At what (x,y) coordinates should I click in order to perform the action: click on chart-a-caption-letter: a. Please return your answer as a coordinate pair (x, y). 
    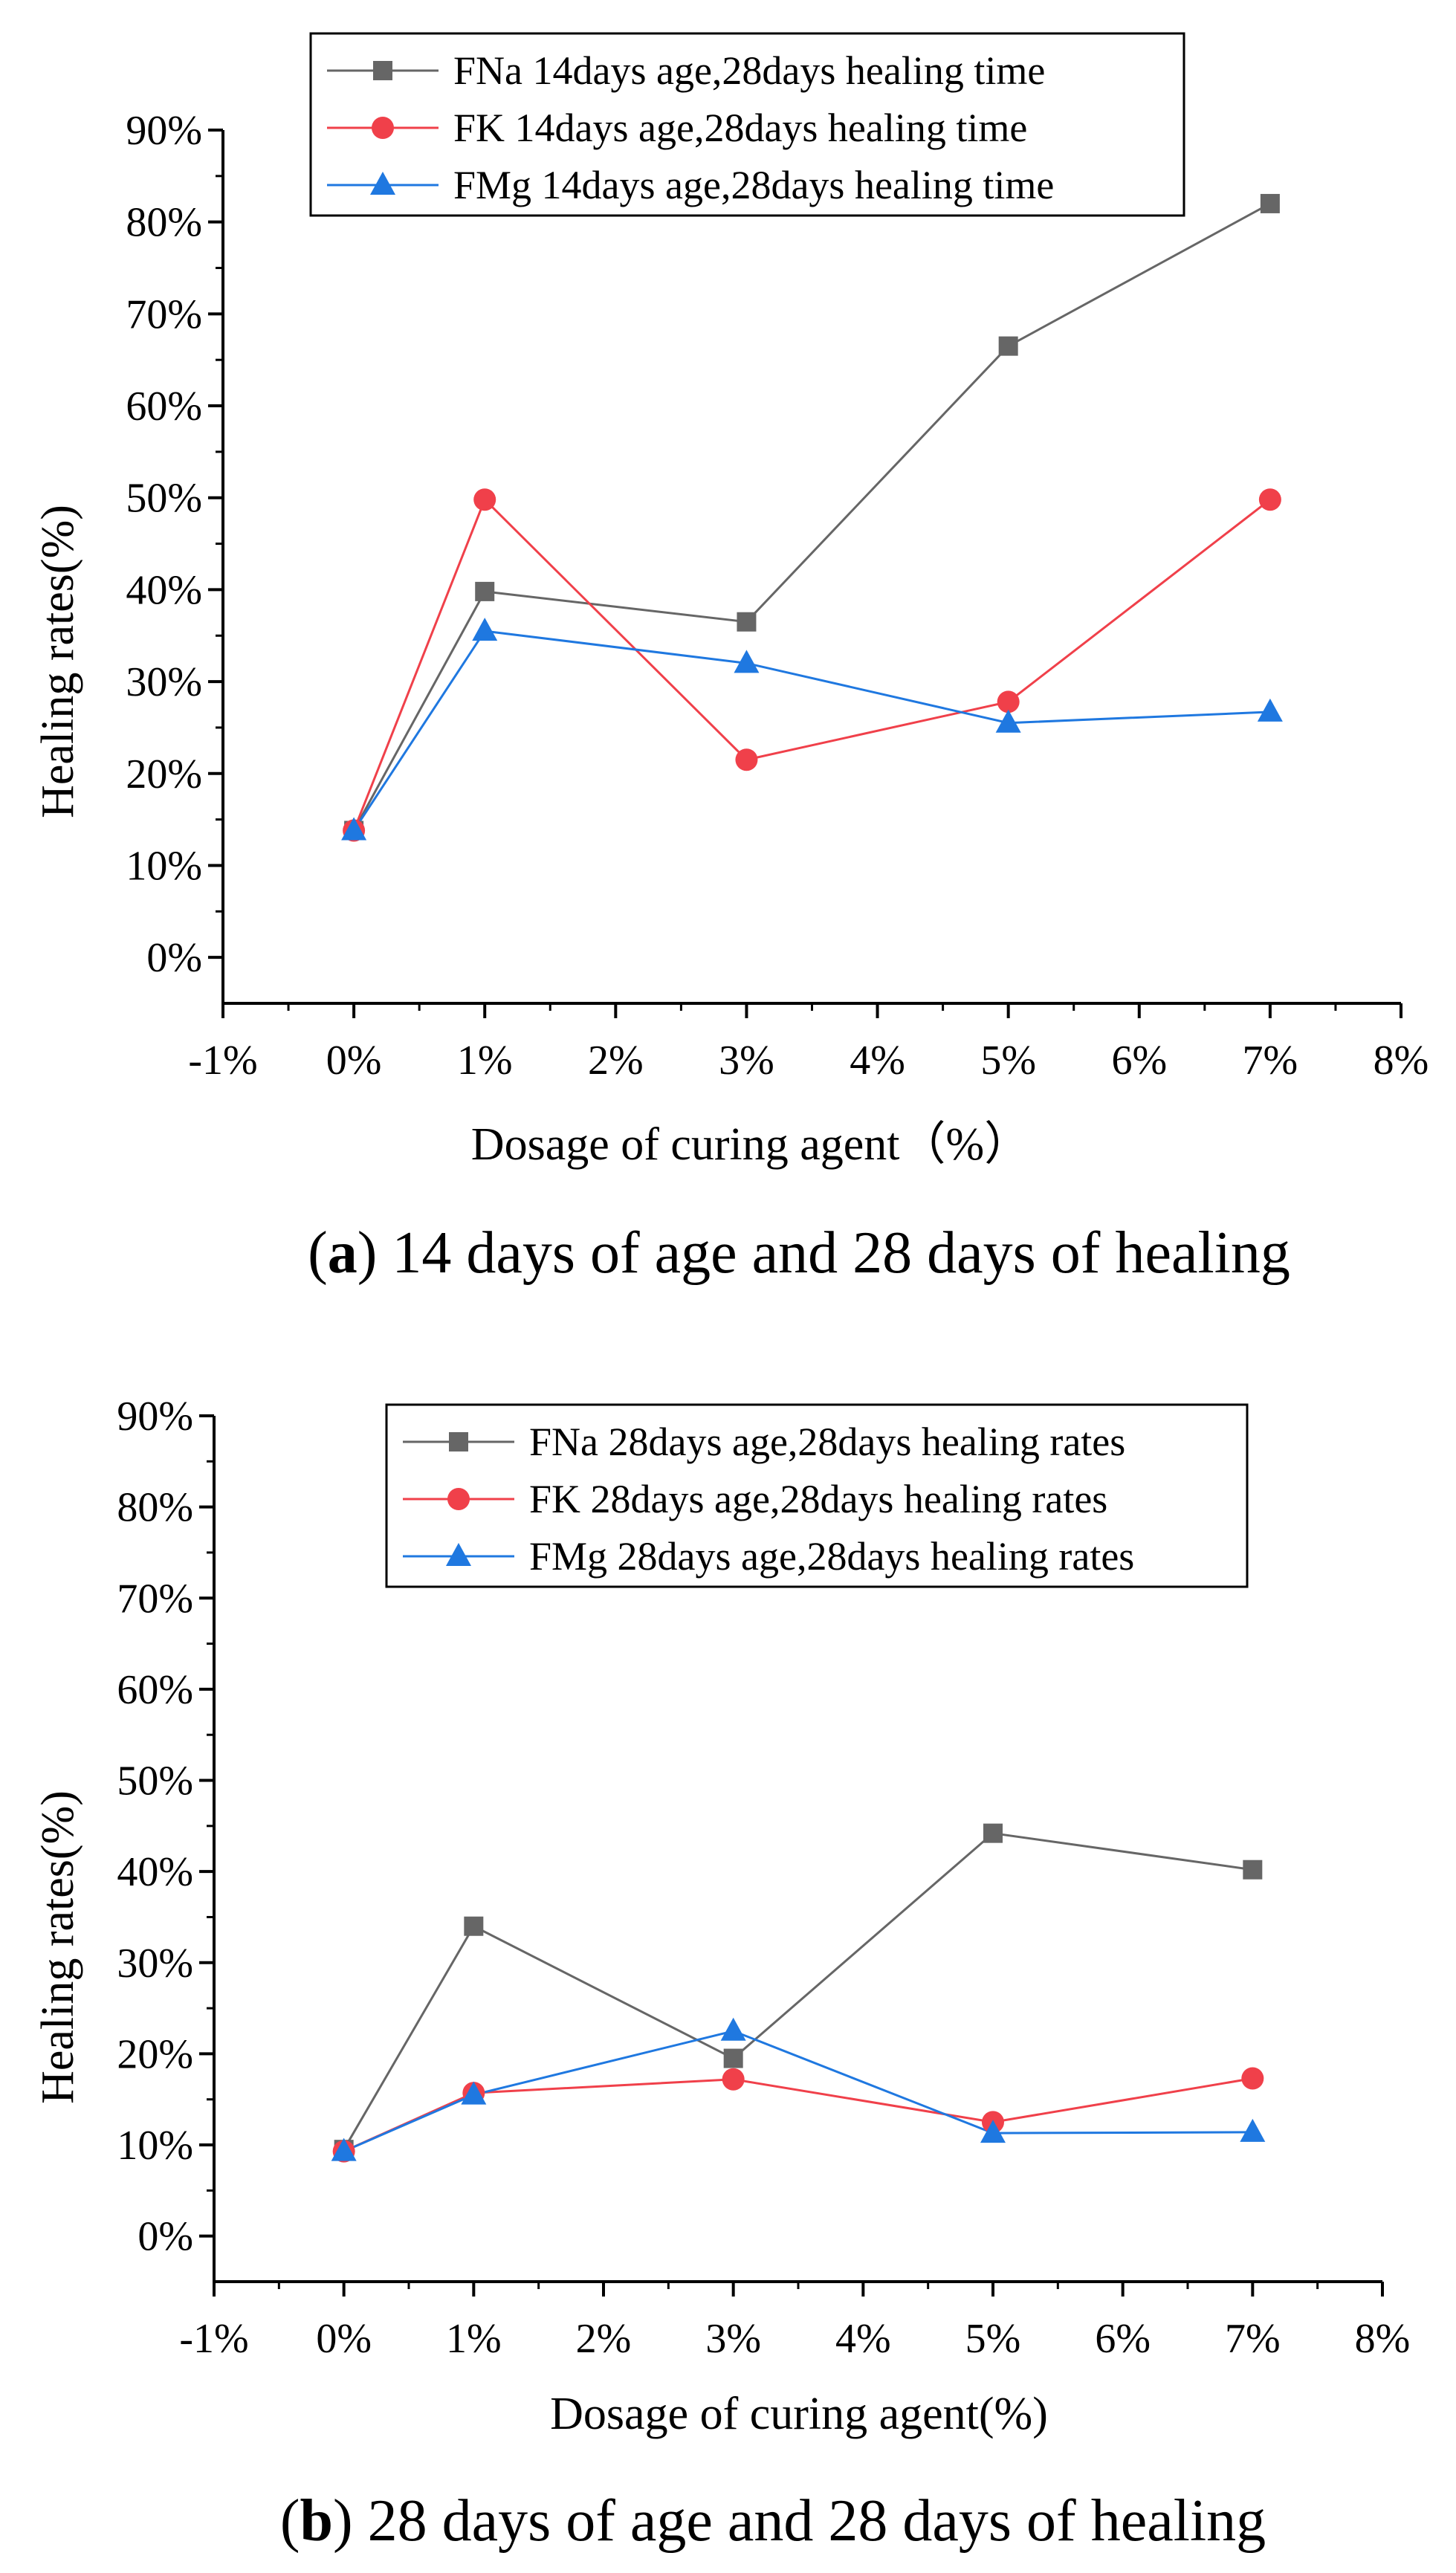
    Looking at the image, I should click on (342, 1253).